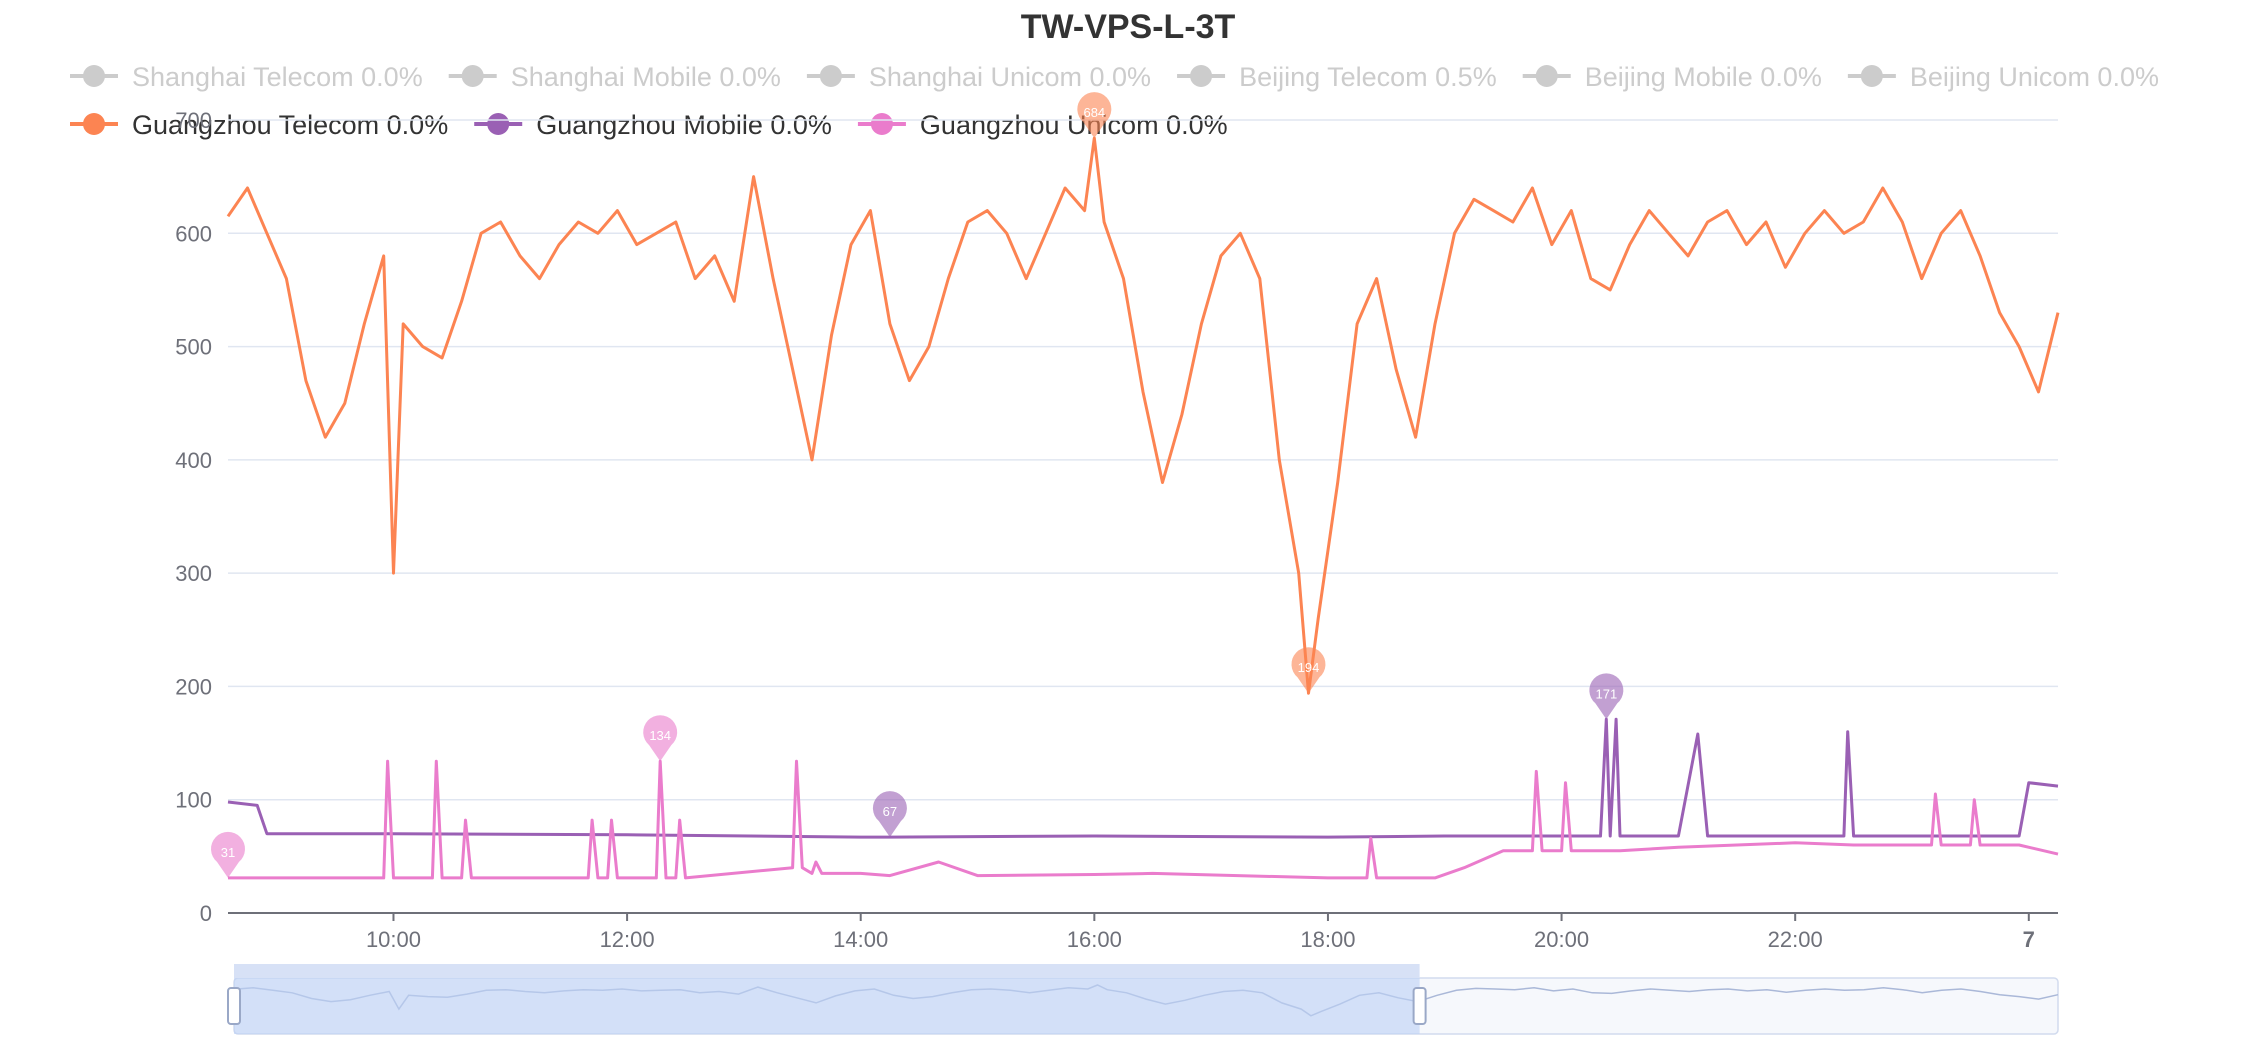 The image size is (2256, 1040). What do you see at coordinates (1143, 932) in the screenshot?
I see `x-axis: 10:00 12:00 14:00 16:00 18:00 20:00 22:00 7` at bounding box center [1143, 932].